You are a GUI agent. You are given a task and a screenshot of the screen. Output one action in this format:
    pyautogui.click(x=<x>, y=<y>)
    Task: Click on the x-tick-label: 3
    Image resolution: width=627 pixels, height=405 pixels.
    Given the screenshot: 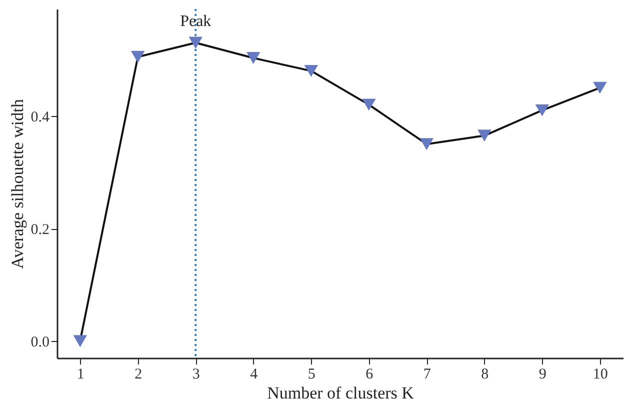 What is the action you would take?
    pyautogui.click(x=196, y=374)
    